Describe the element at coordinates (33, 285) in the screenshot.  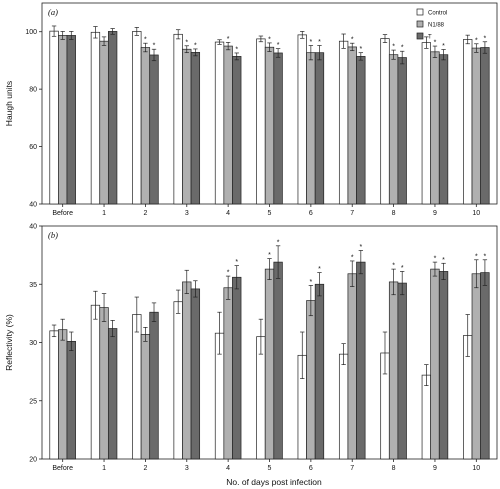
I see `y-tick-label: 35` at that location.